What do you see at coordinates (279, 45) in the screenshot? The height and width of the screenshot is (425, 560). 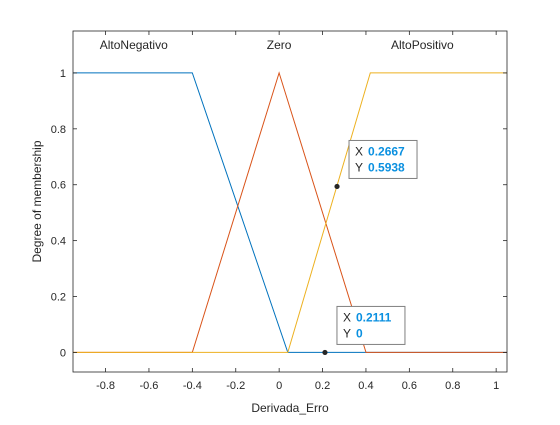 I see `curve-label-zero: Zero` at bounding box center [279, 45].